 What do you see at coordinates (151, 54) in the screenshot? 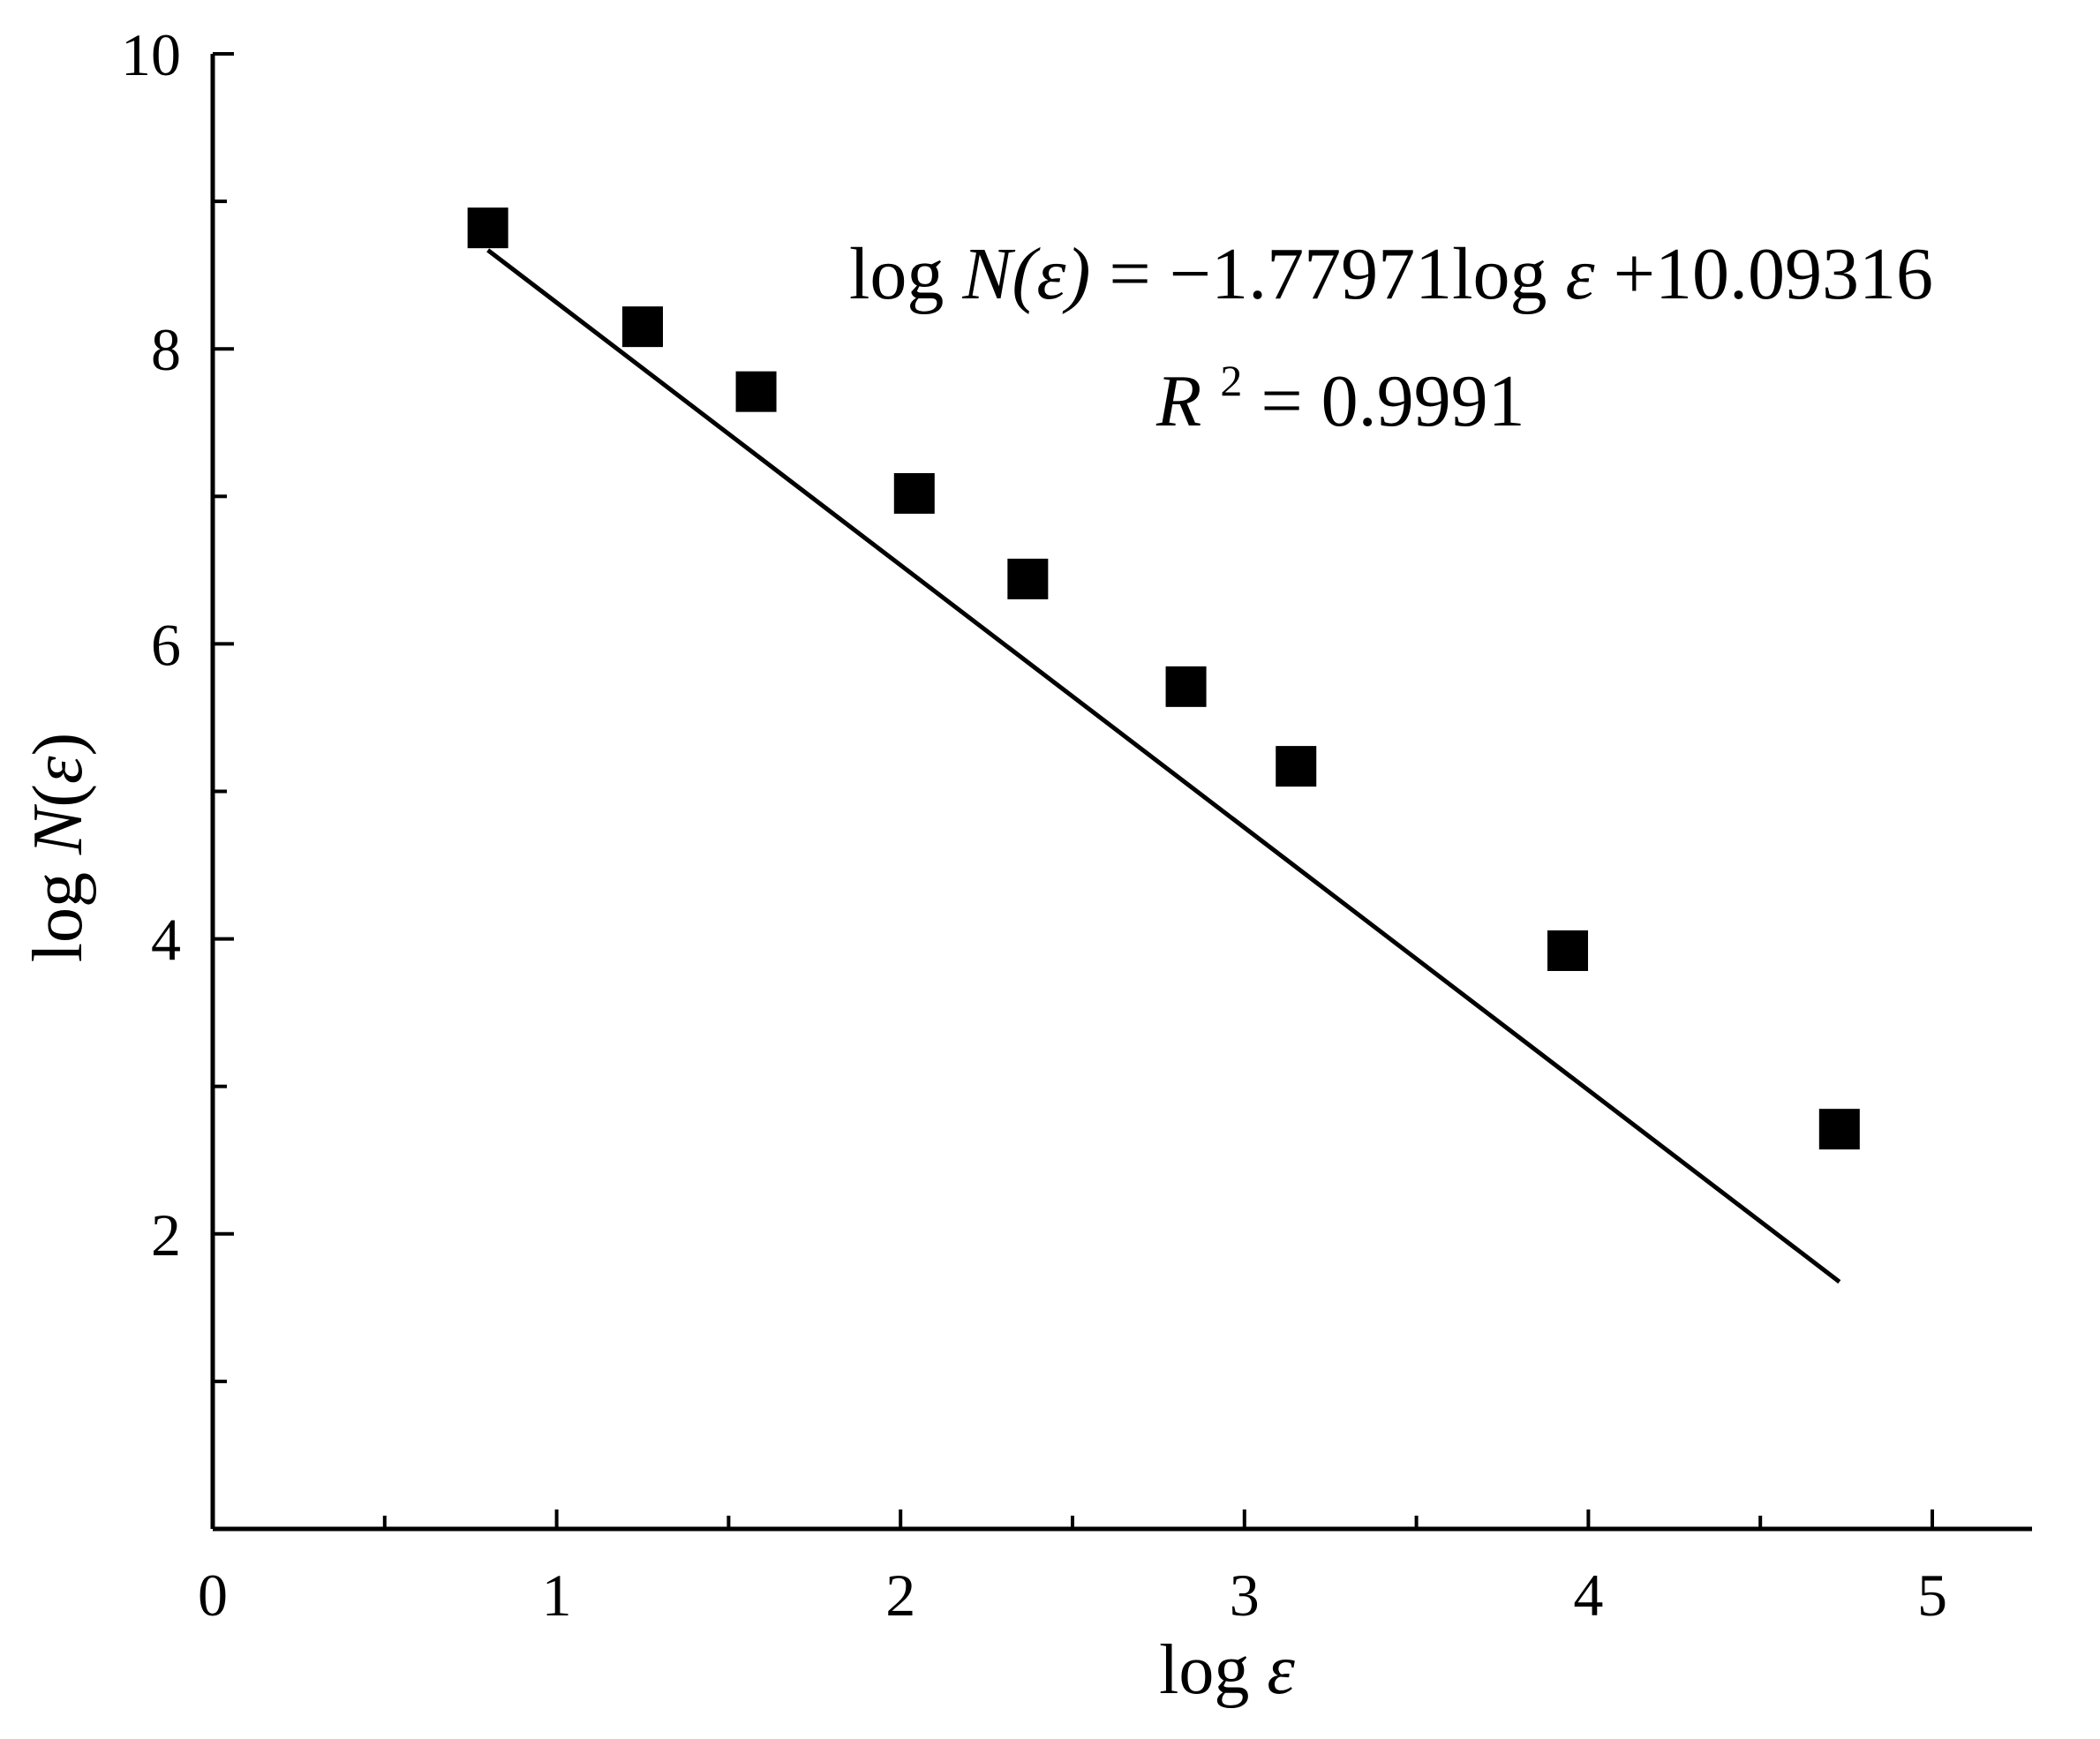
I see `y-tick-label: 10` at bounding box center [151, 54].